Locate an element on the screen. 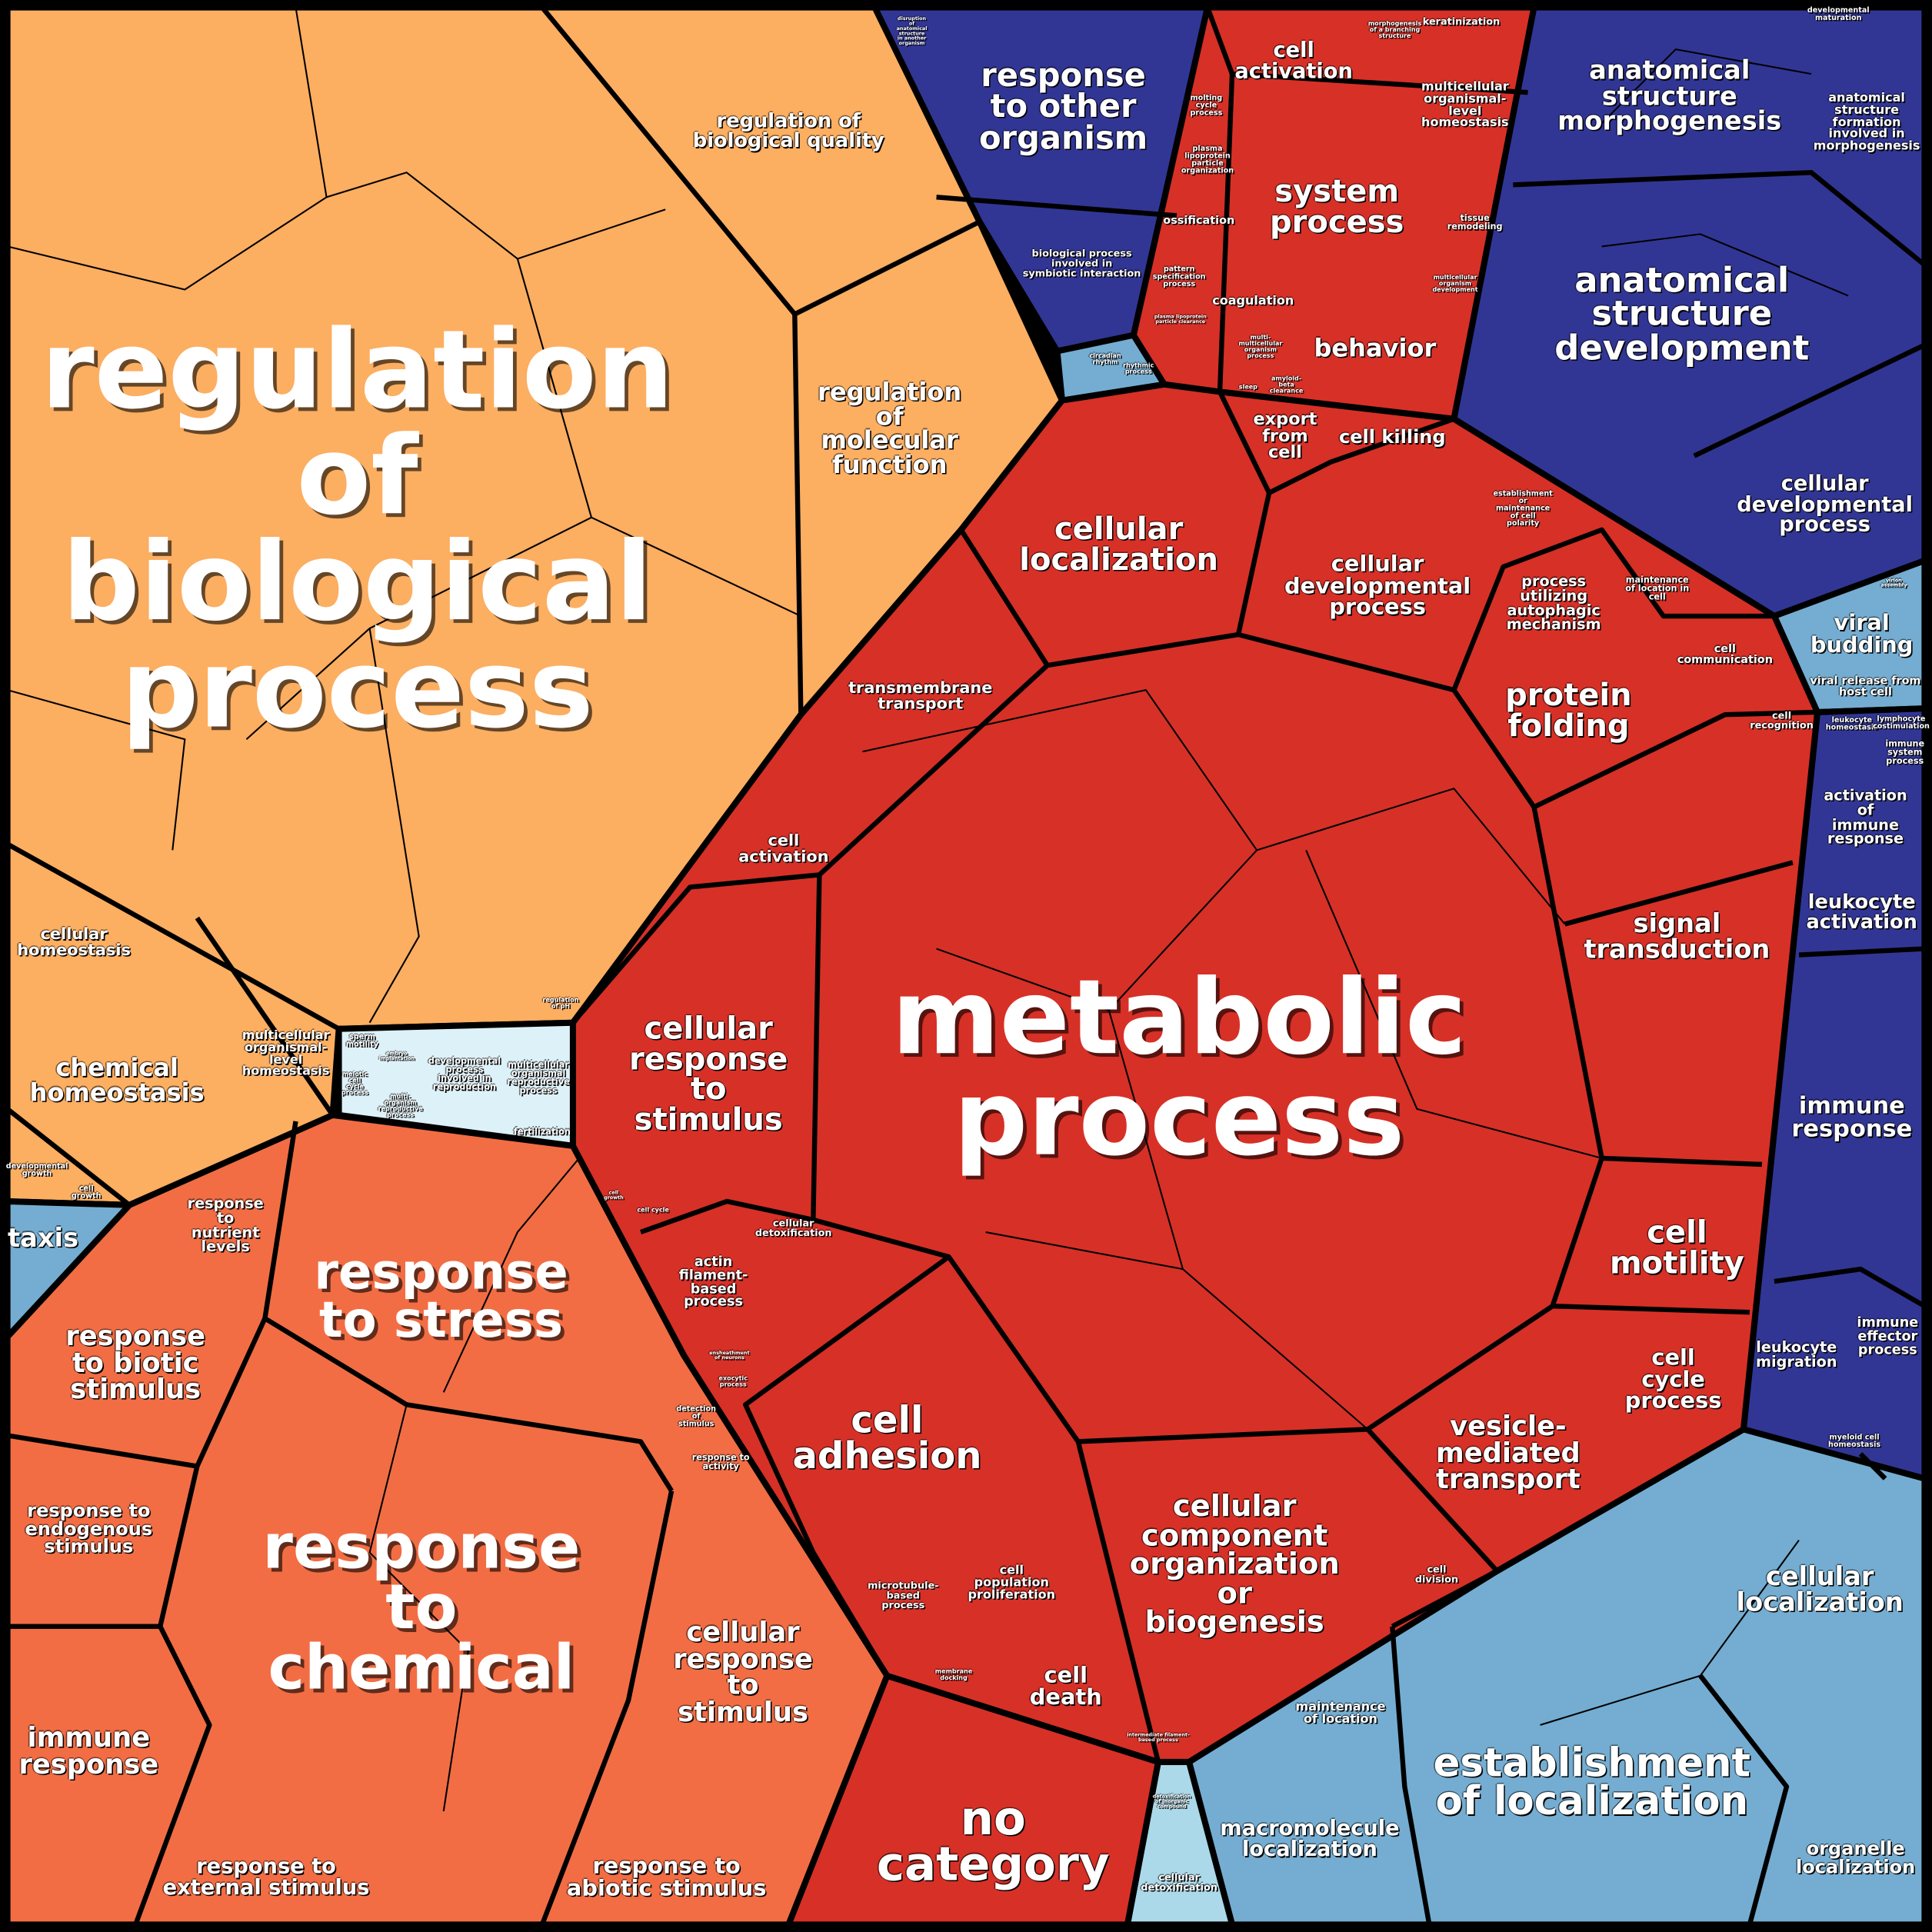 The width and height of the screenshot is (1932, 1932). category-label-leukocyte-homeostasis: leukocyte homeostasis is located at coordinates (1851, 723).